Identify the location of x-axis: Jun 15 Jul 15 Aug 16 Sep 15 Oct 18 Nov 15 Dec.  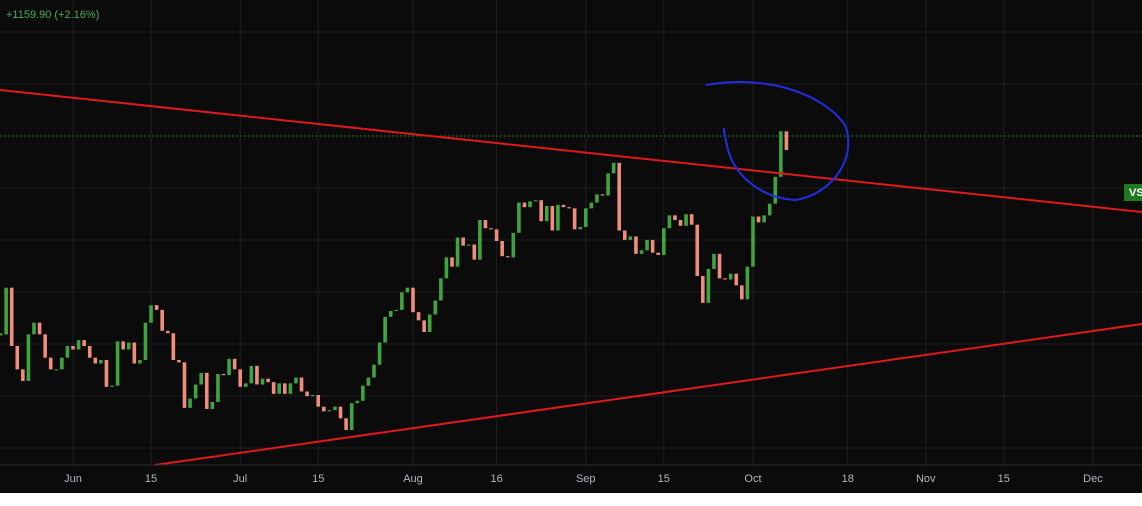
(583, 479).